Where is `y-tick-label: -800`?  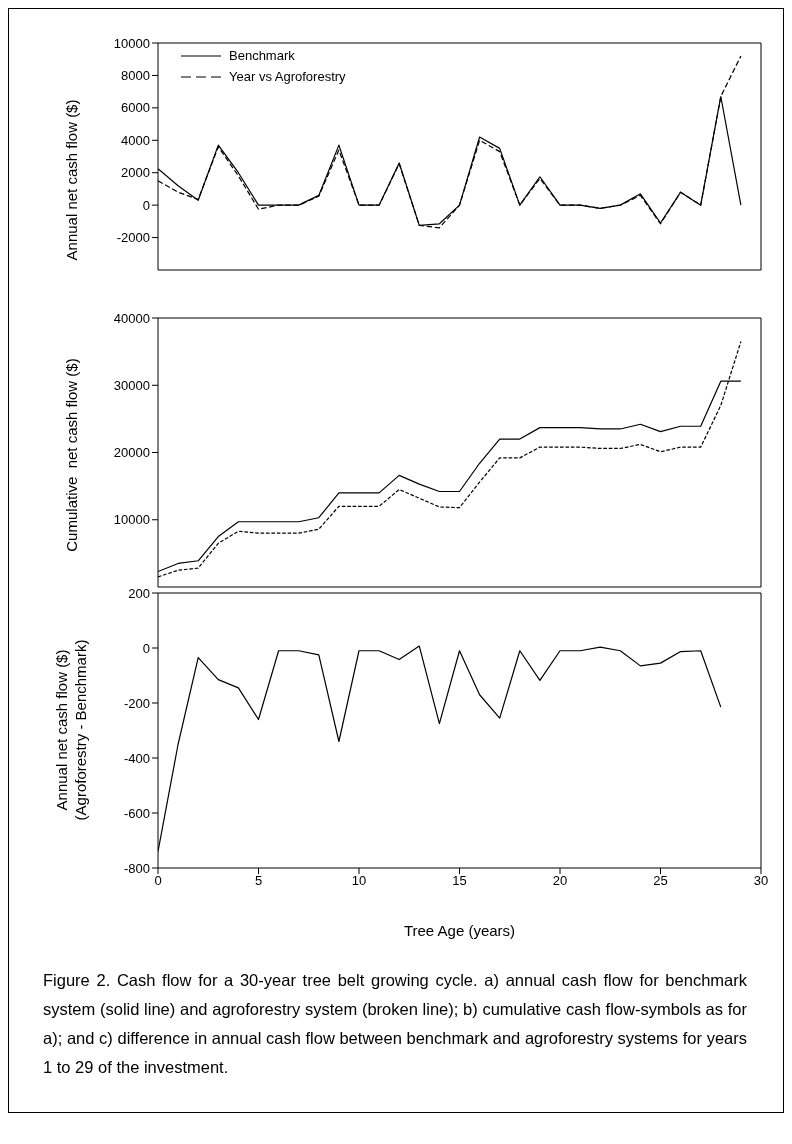
y-tick-label: -800 is located at coordinates (136, 868).